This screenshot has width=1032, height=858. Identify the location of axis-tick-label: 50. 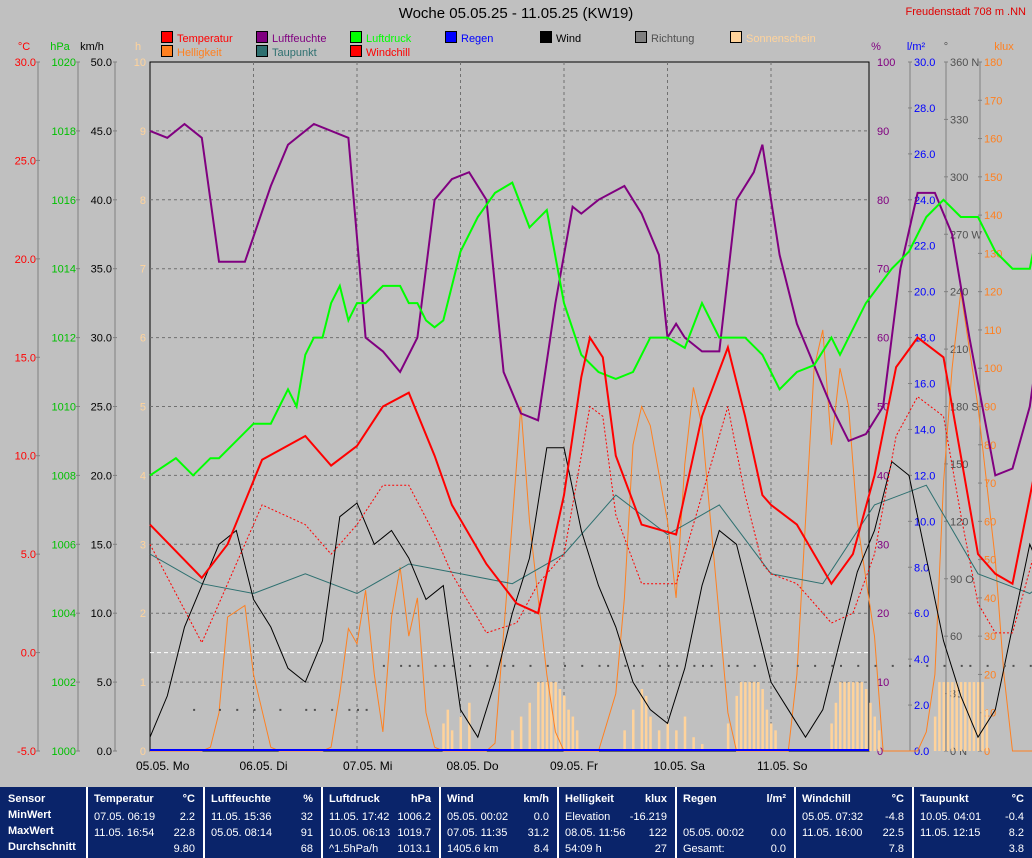
(990, 561).